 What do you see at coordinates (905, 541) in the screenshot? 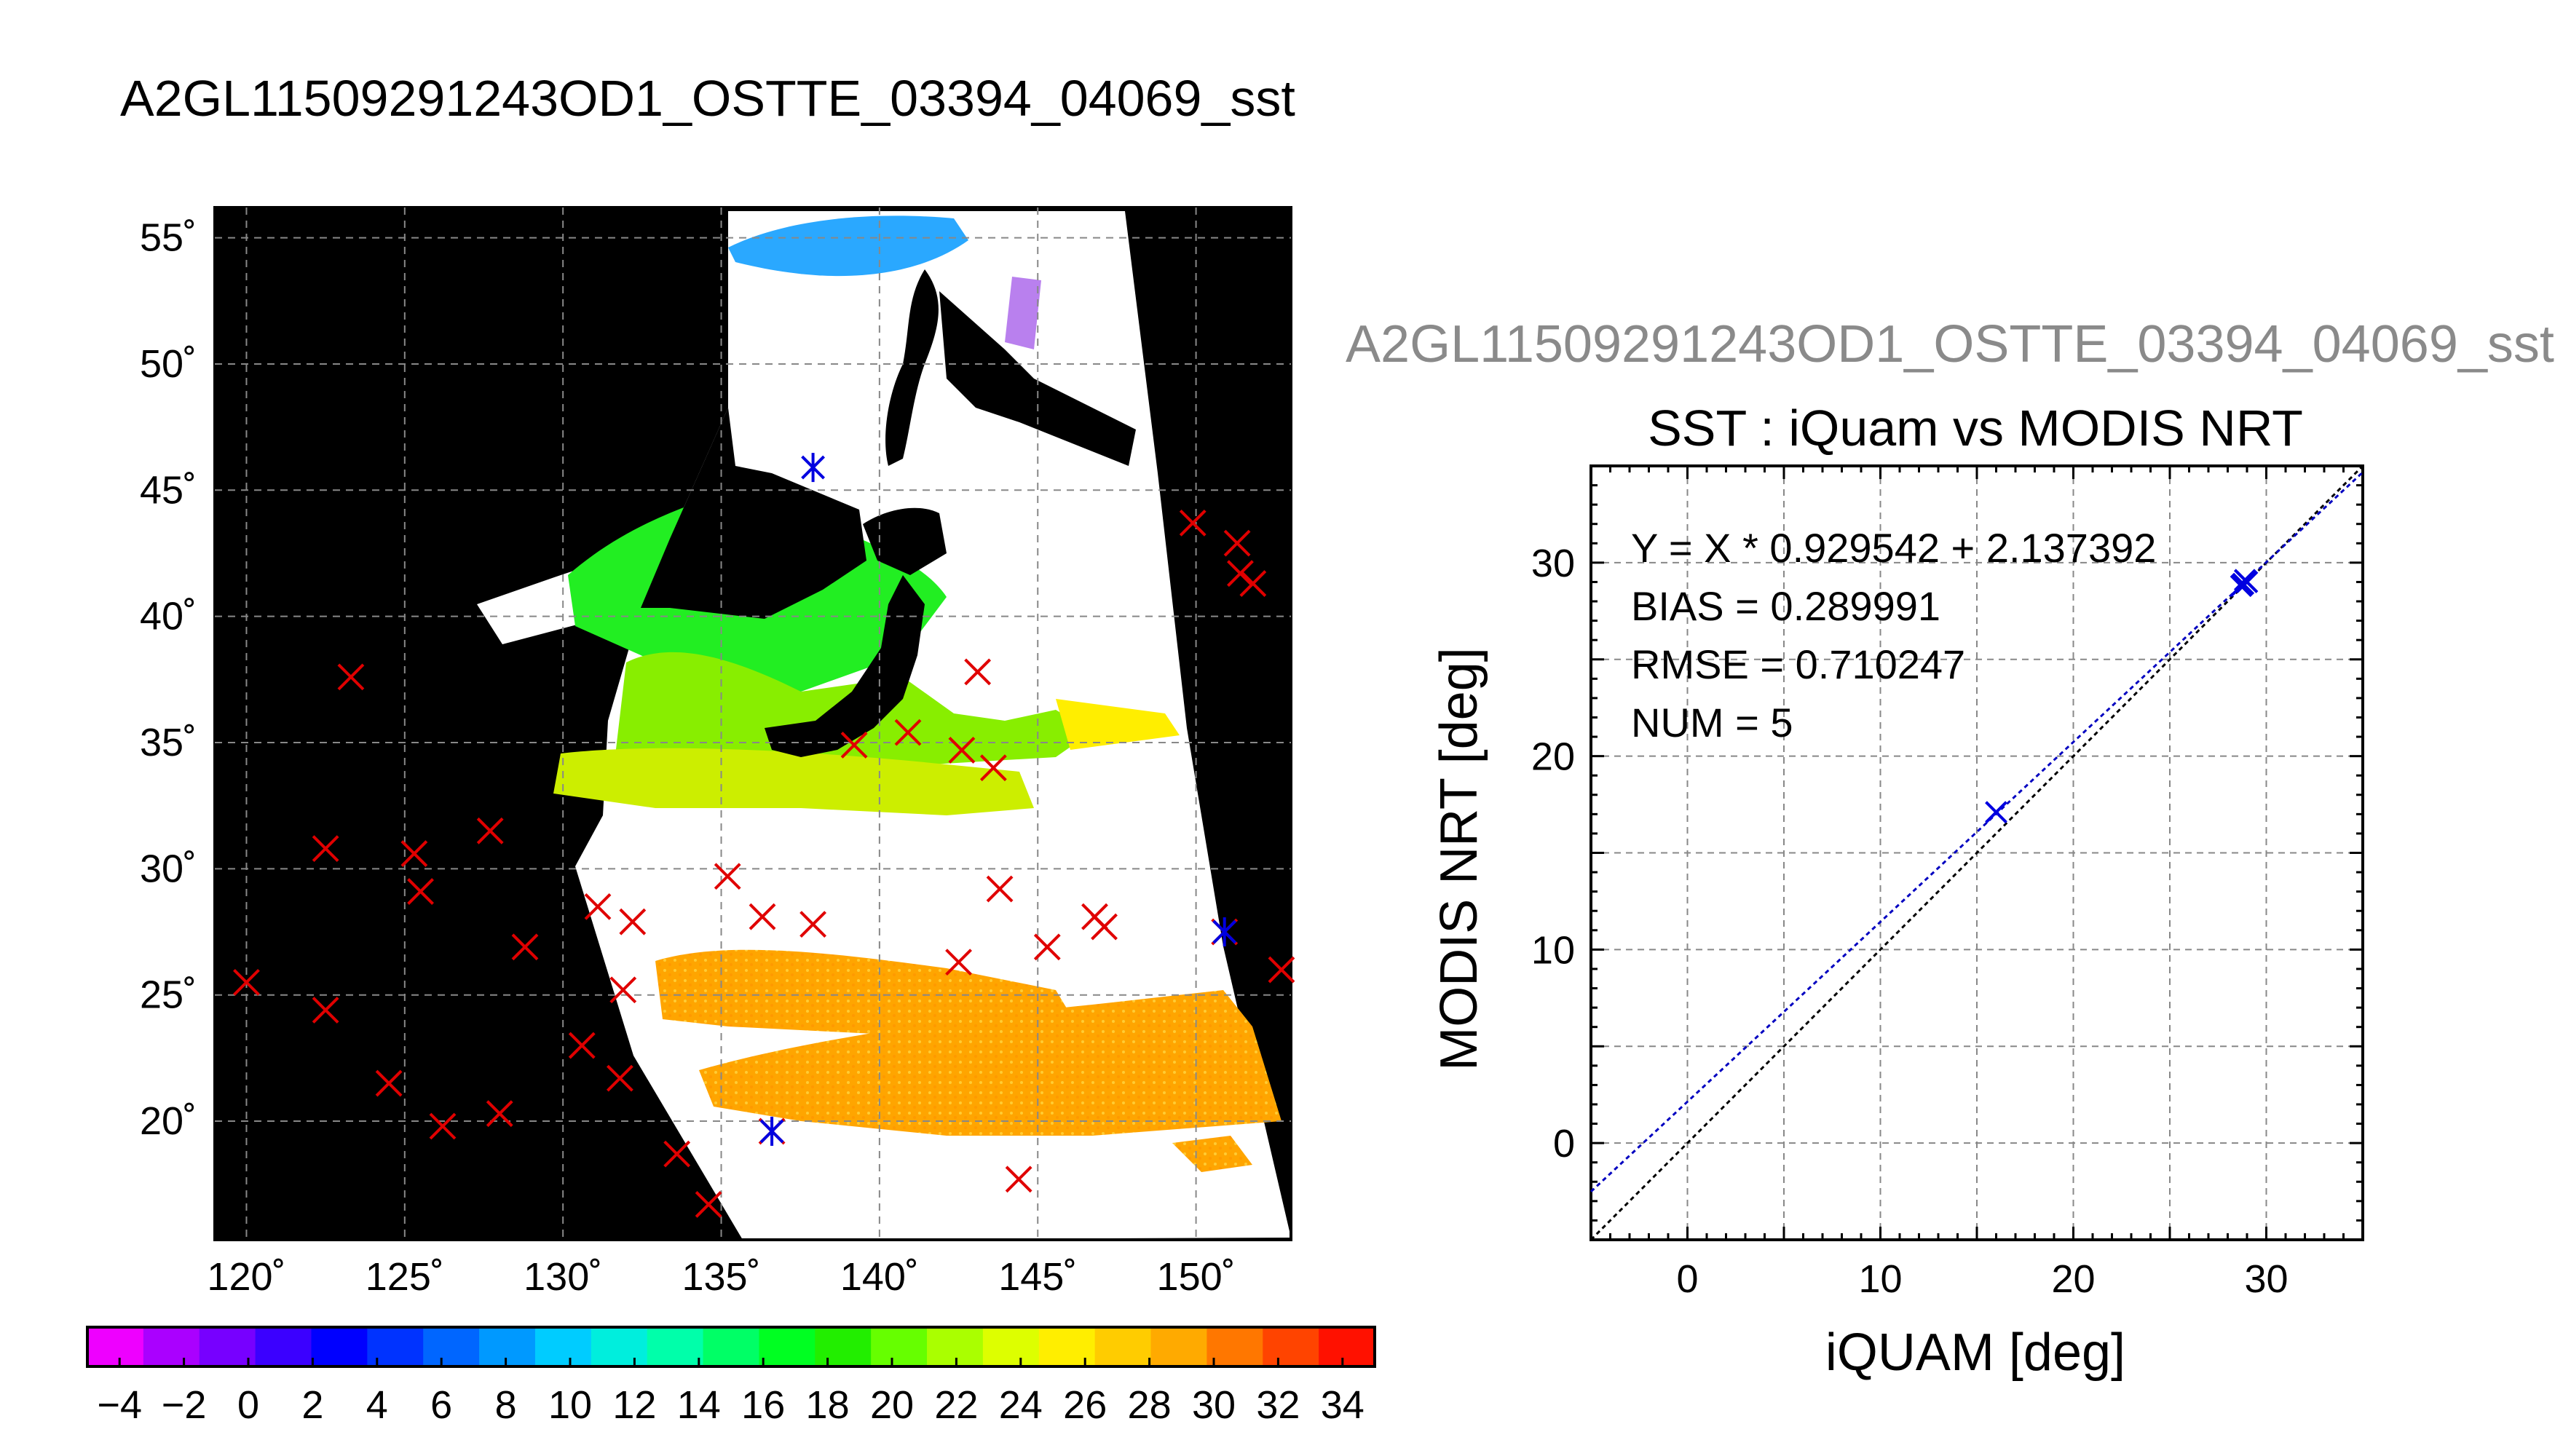
I see `land-hokkaido` at bounding box center [905, 541].